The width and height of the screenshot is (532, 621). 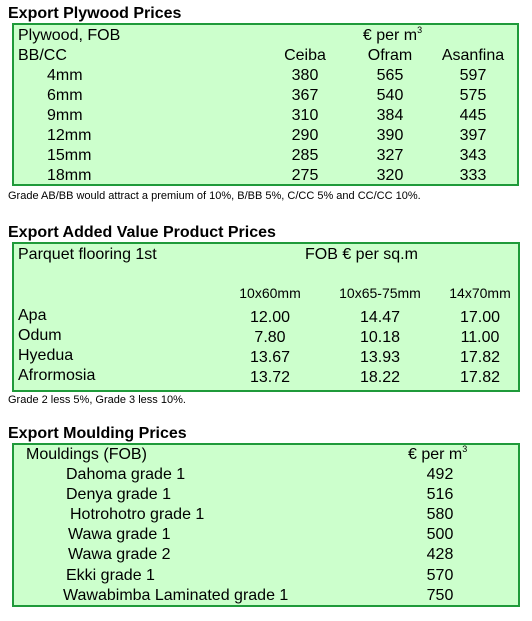 I want to click on plywood-cell: 540, so click(x=390, y=95).